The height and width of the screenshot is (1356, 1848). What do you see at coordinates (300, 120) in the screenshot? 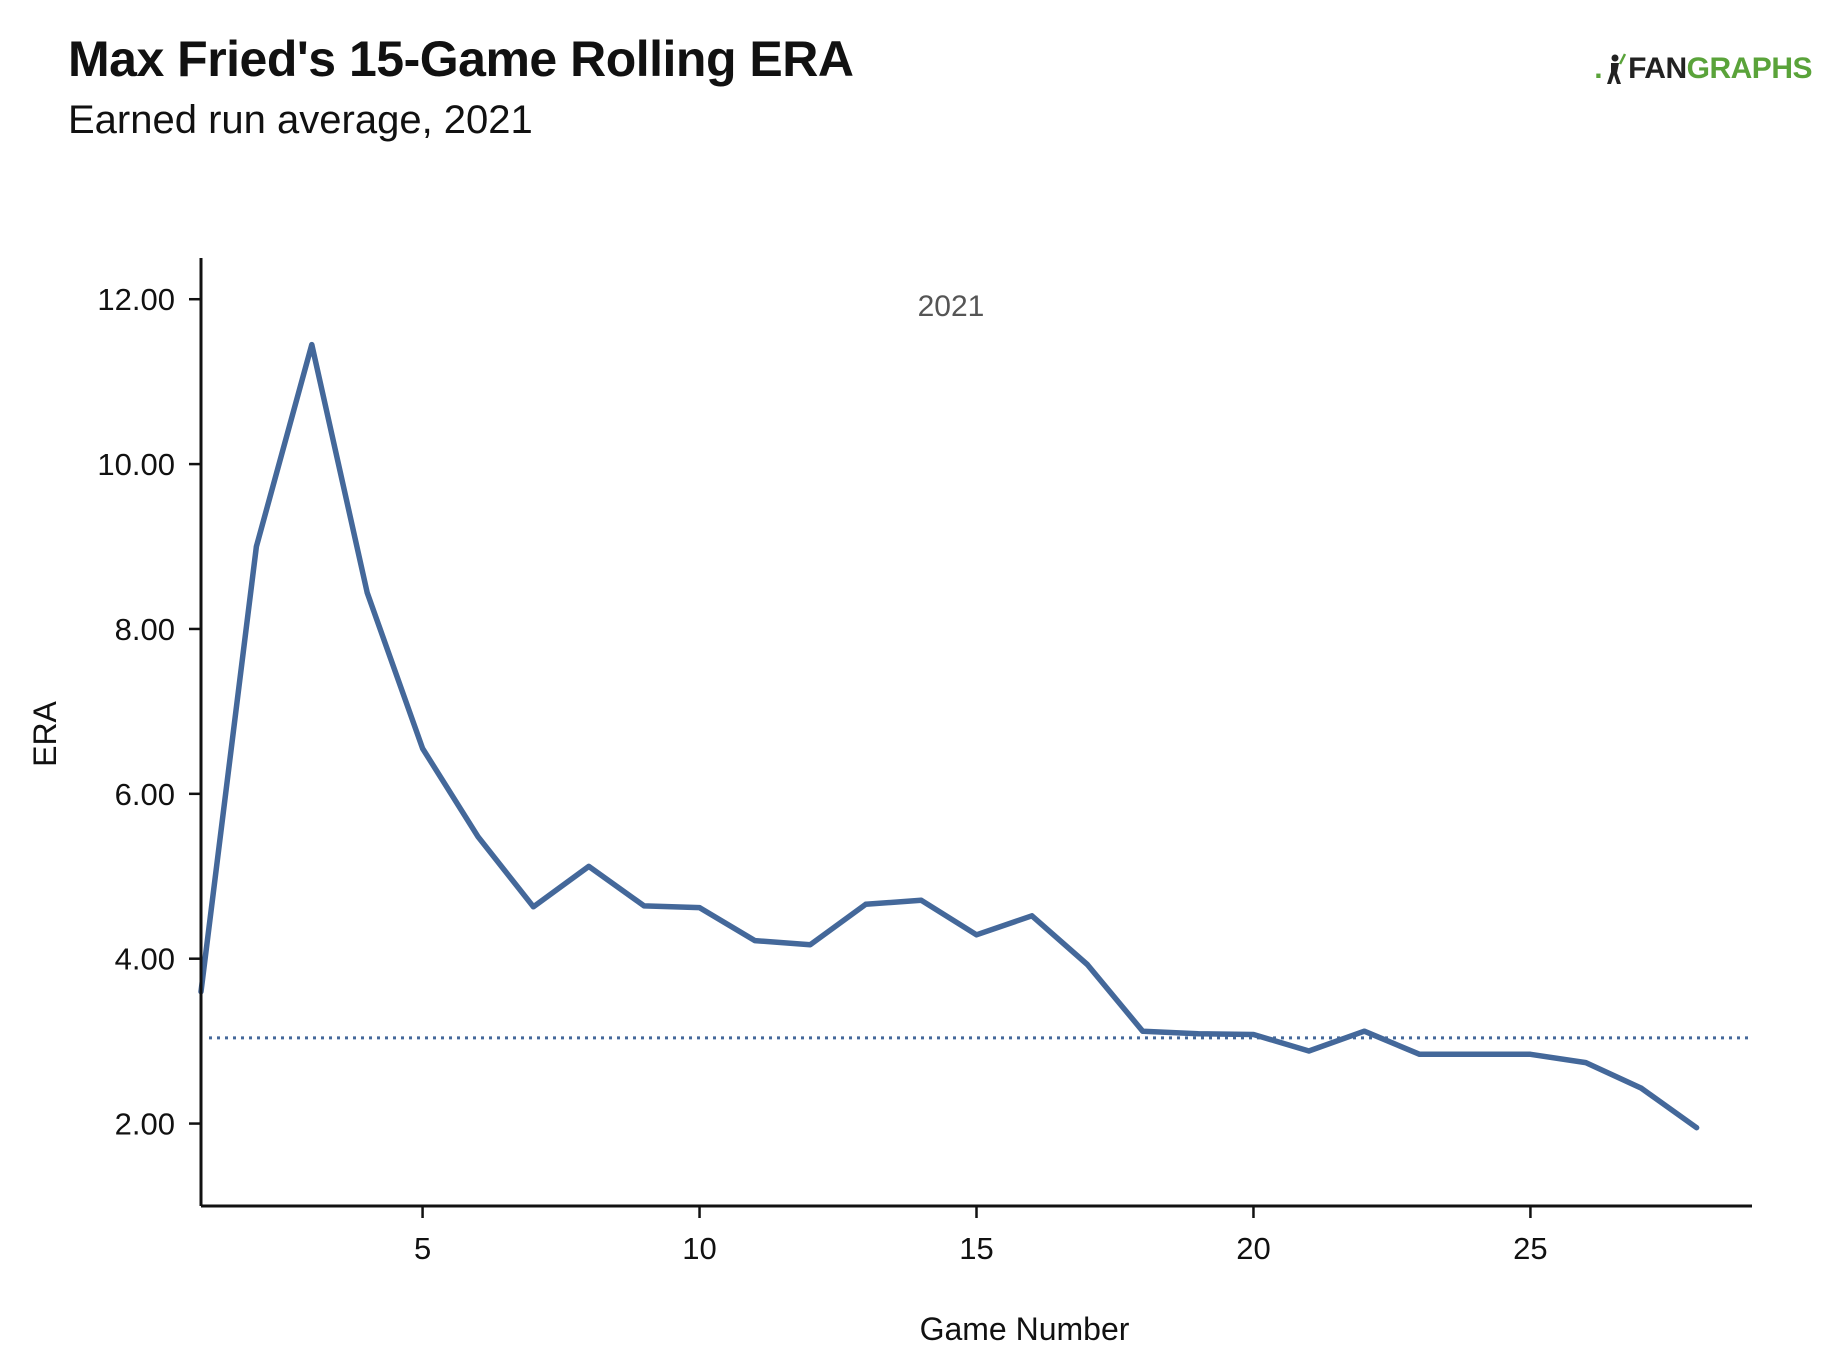
I see `chart-subtitle: Earned run average, 2021` at bounding box center [300, 120].